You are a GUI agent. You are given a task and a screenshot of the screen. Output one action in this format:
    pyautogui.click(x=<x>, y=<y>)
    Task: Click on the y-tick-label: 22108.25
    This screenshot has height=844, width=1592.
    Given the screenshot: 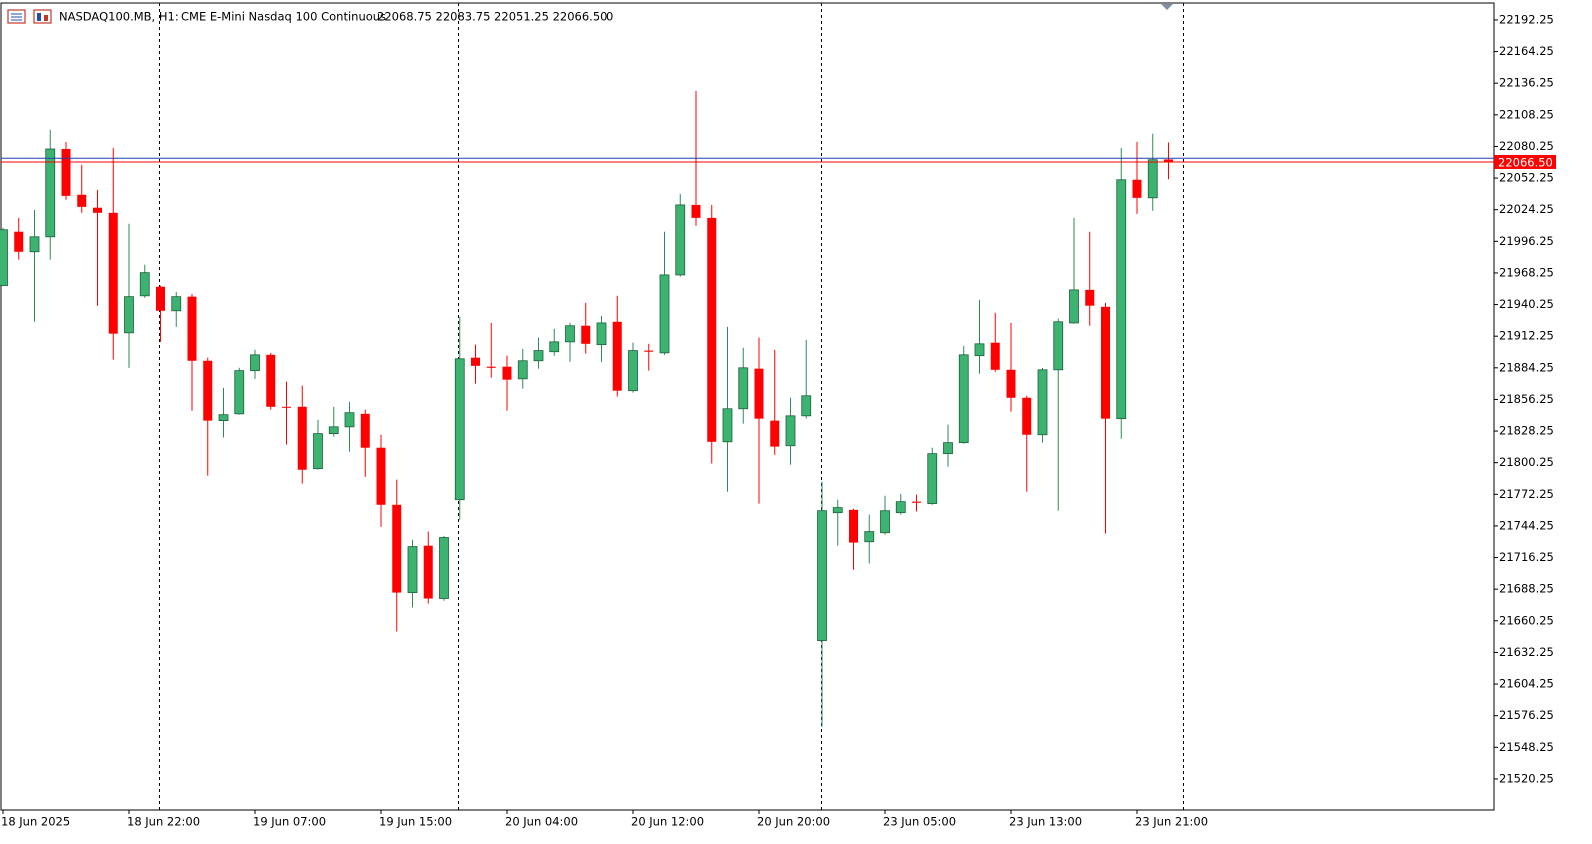 What is the action you would take?
    pyautogui.click(x=1526, y=114)
    